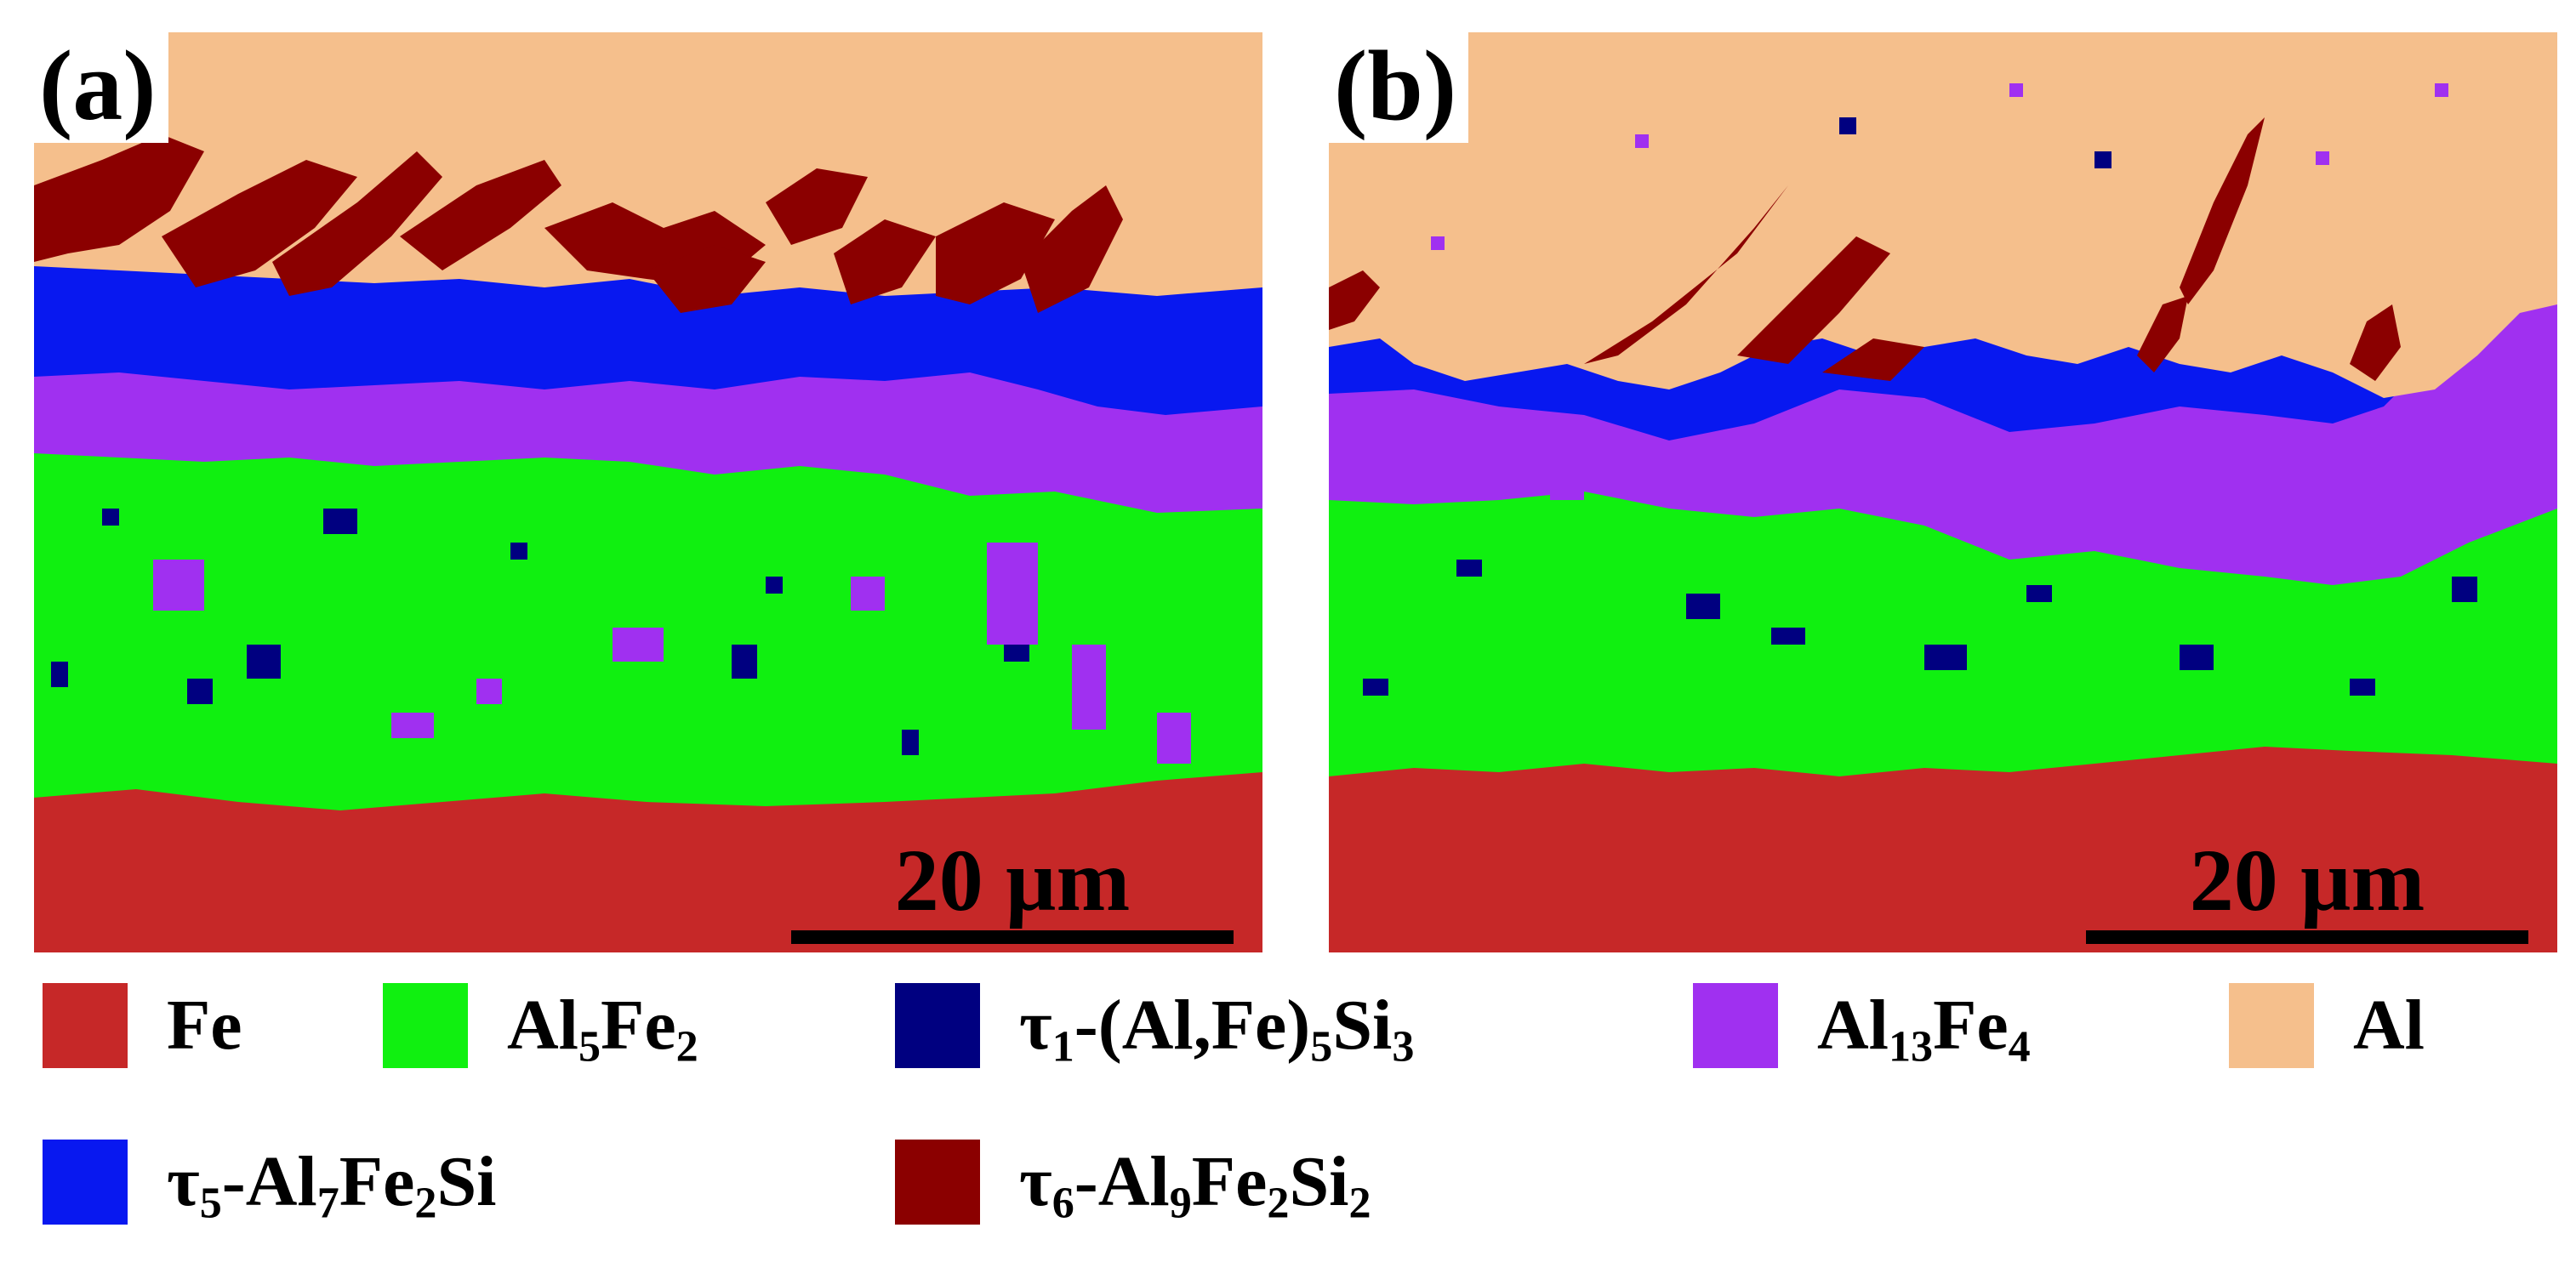 The height and width of the screenshot is (1262, 2576). Describe the element at coordinates (86, 1025) in the screenshot. I see `legend-swatch-fe` at that location.